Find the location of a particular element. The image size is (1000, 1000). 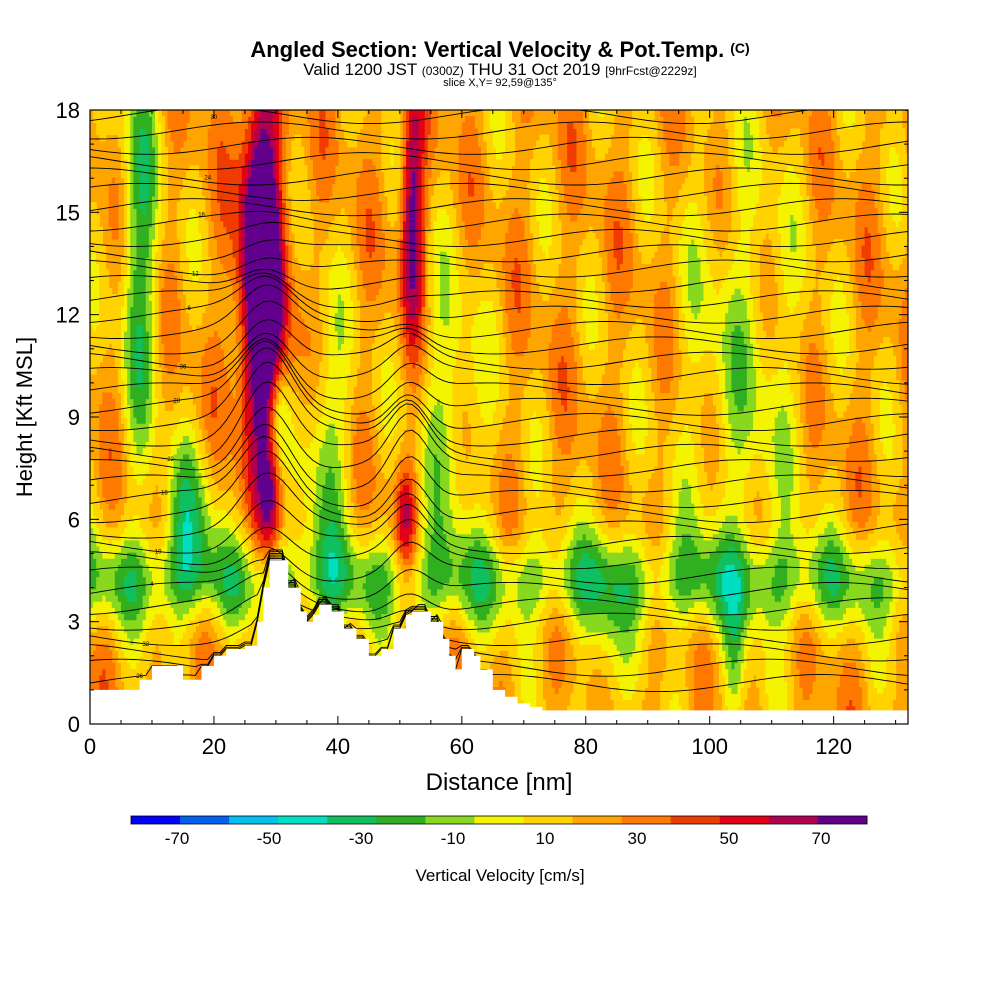

theta-contour-label: 4 is located at coordinates (152, 585).